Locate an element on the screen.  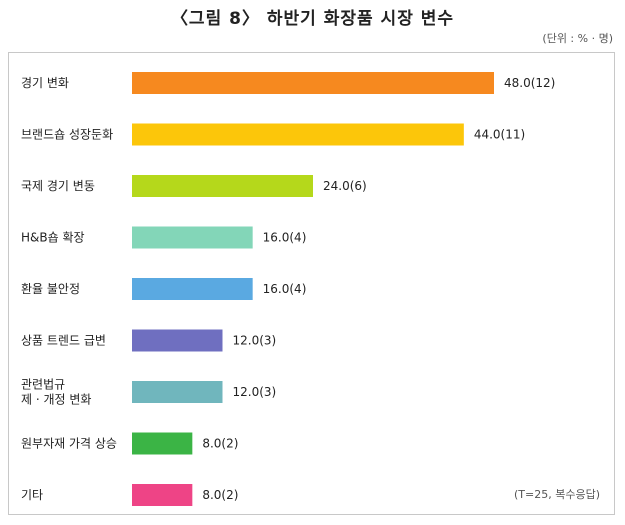
category-label: 브랜드숍 성장둔화 is located at coordinates (67, 135).